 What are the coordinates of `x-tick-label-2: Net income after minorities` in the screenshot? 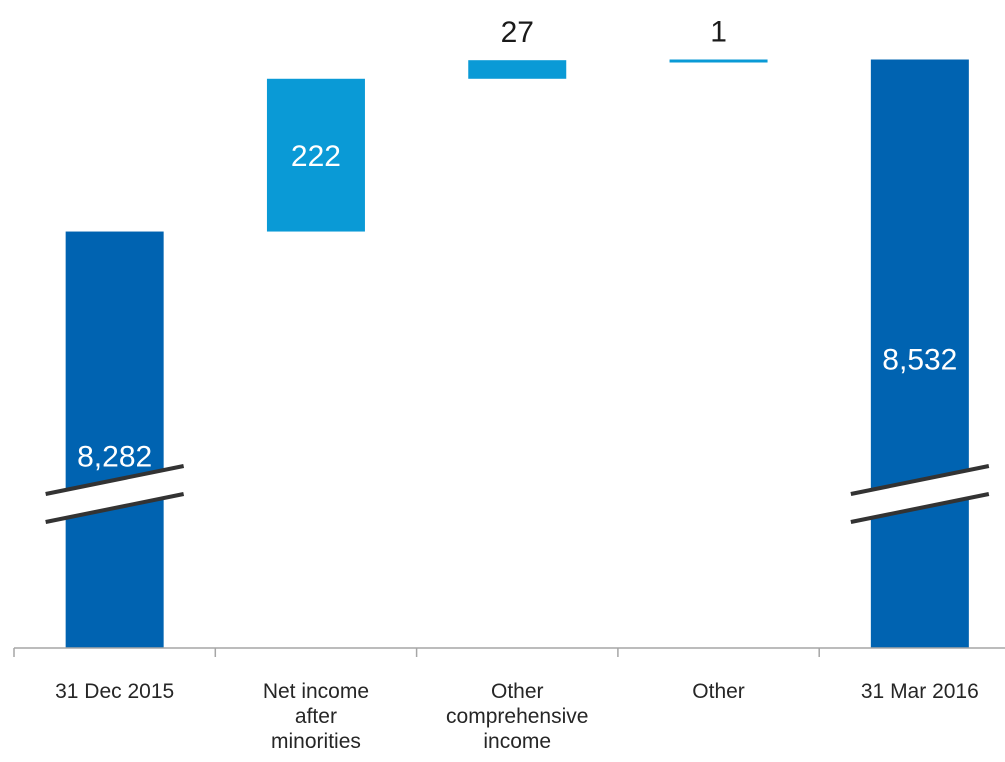 It's located at (316, 716).